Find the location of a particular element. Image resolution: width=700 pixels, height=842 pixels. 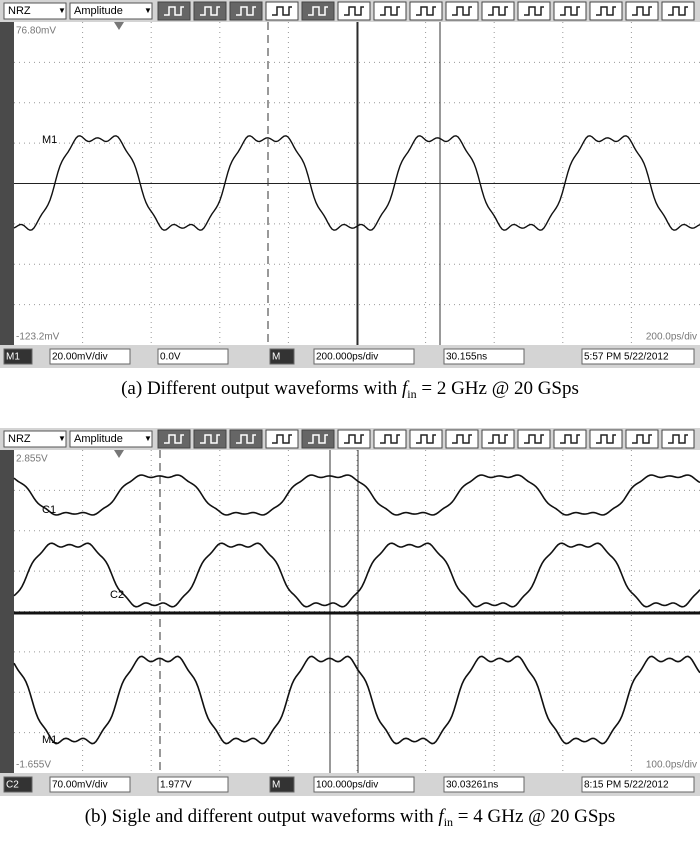

caption-suffix: = 2 GHz @ 20 GSps is located at coordinates (498, 388).